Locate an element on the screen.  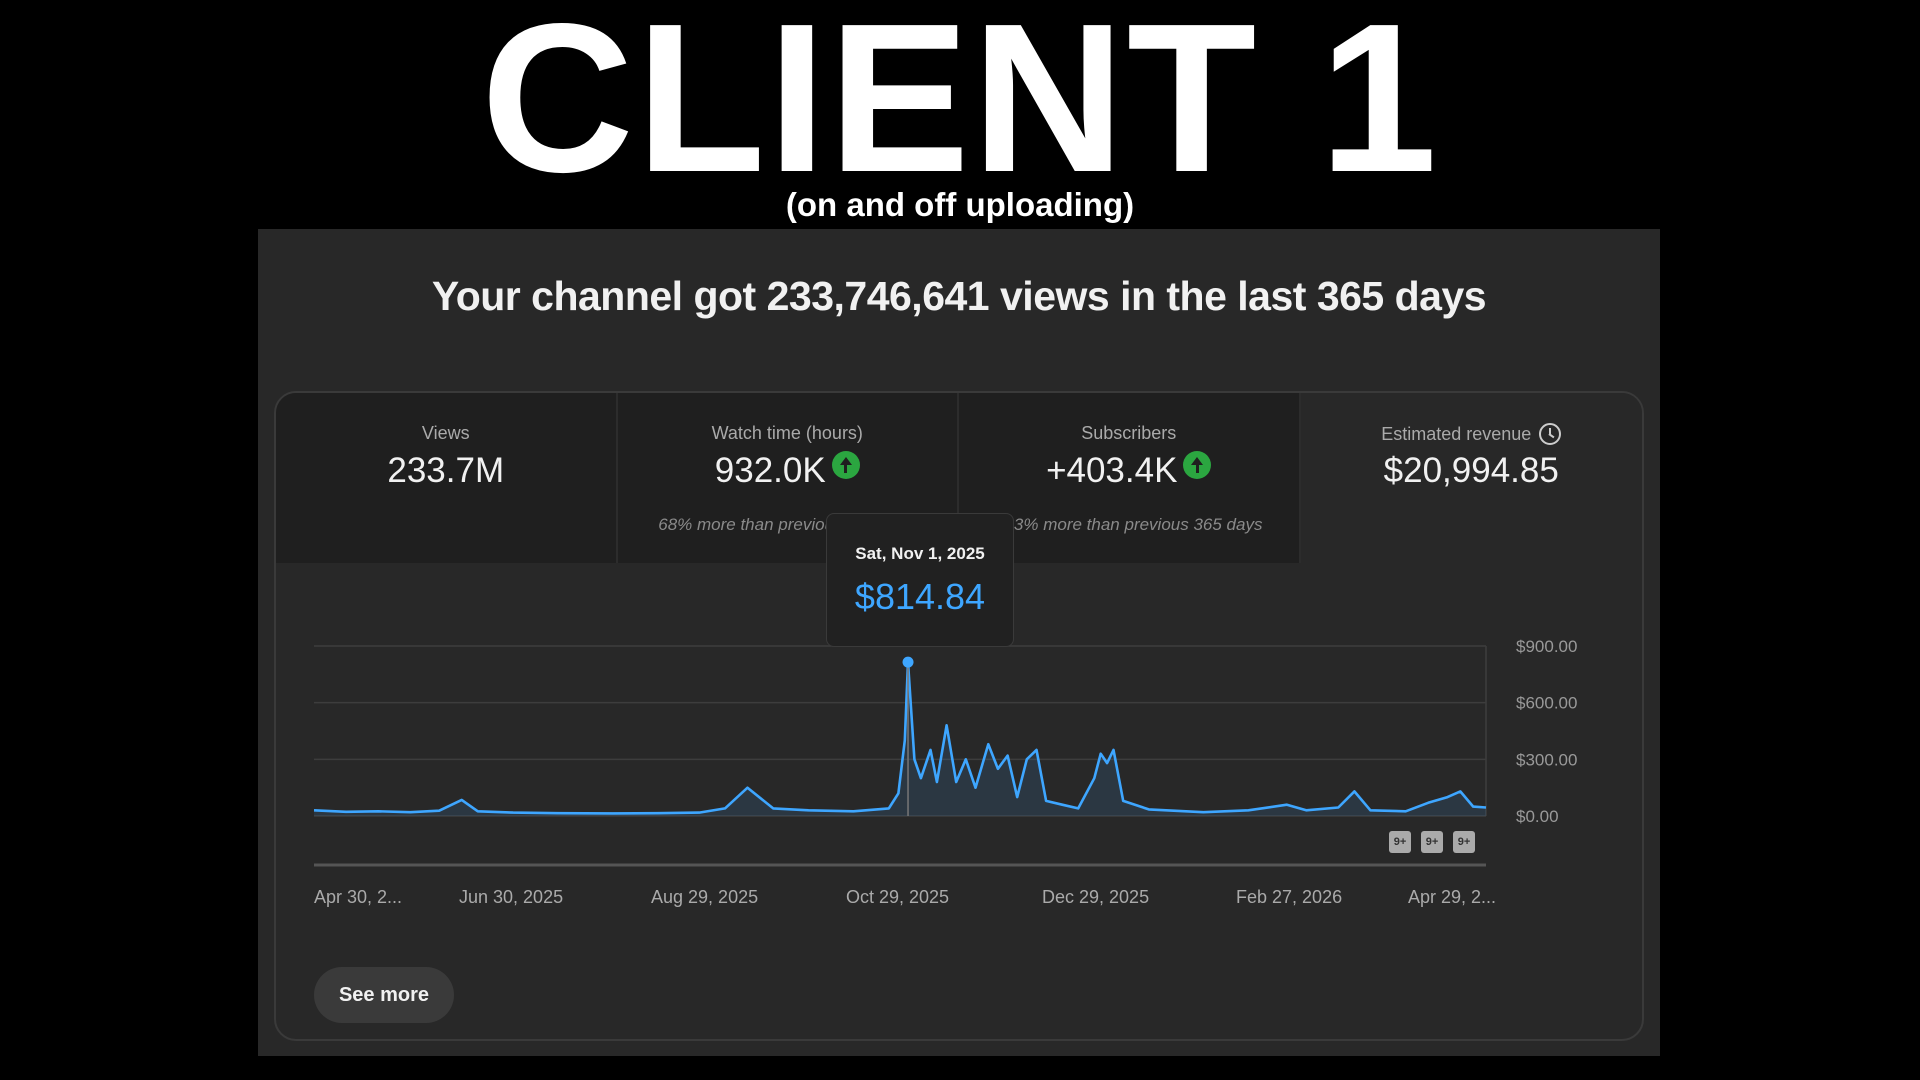
chart-tooltip: Sat, Nov 1, 2025 $814.84 is located at coordinates (920, 580).